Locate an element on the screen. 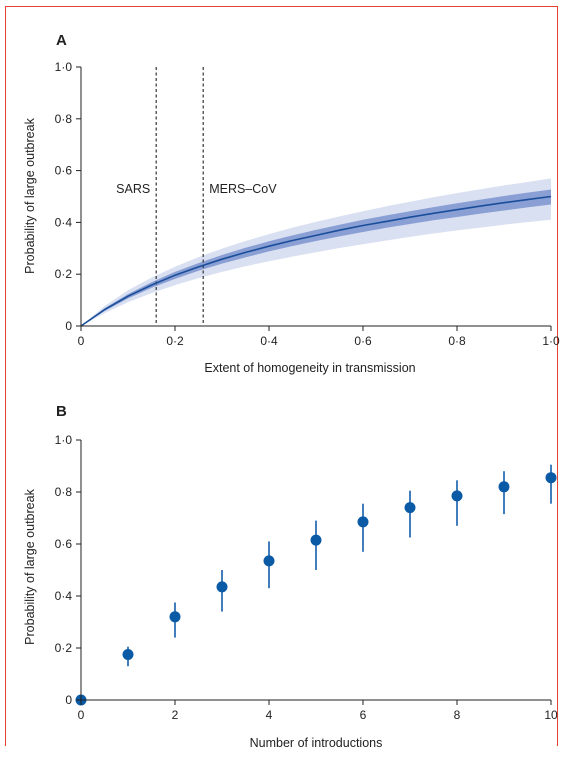 The height and width of the screenshot is (757, 565). panel-a-x-tick-label: 1·0 is located at coordinates (551, 341).